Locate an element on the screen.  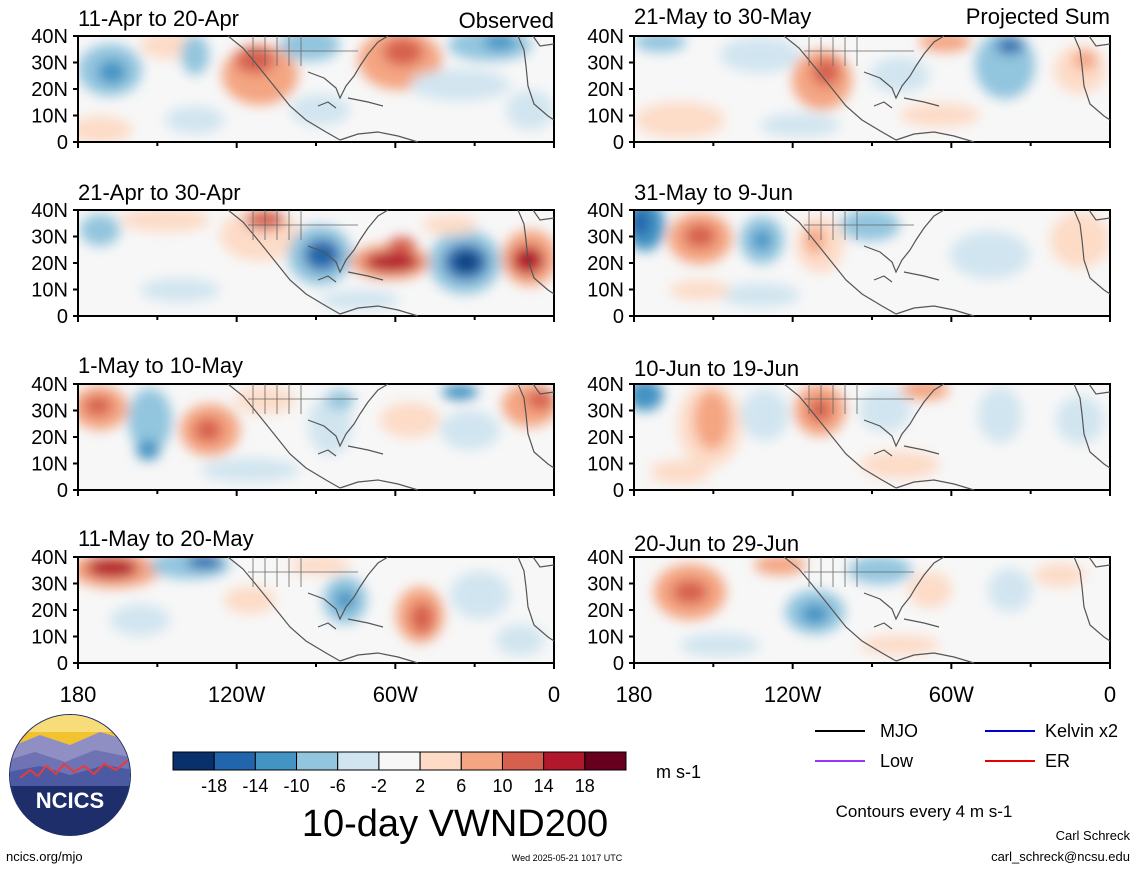
author-email: carl_schreck@ncsu.edu is located at coordinates (1060, 856).